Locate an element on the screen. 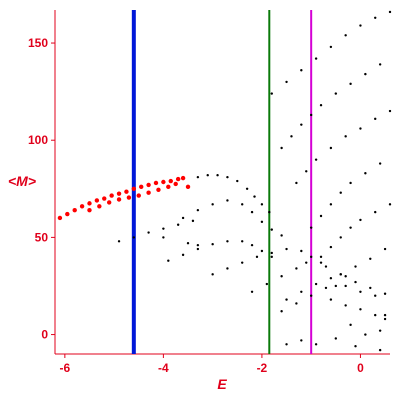  y-tick-label-1: 50 is located at coordinates (42, 237).